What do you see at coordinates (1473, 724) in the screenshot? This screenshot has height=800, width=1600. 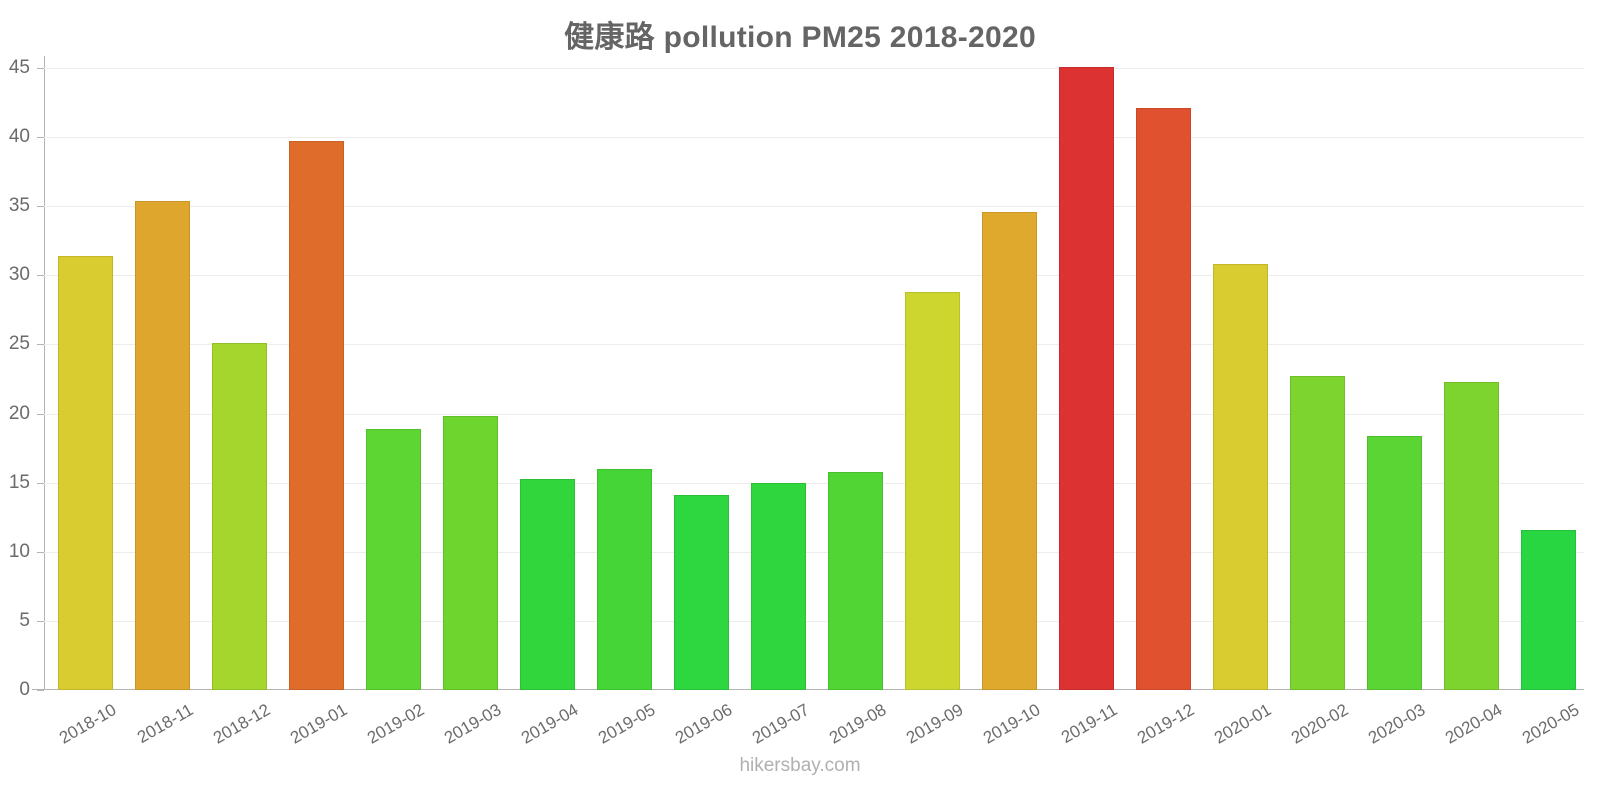 I see `x-tick-label: 2020-04` at bounding box center [1473, 724].